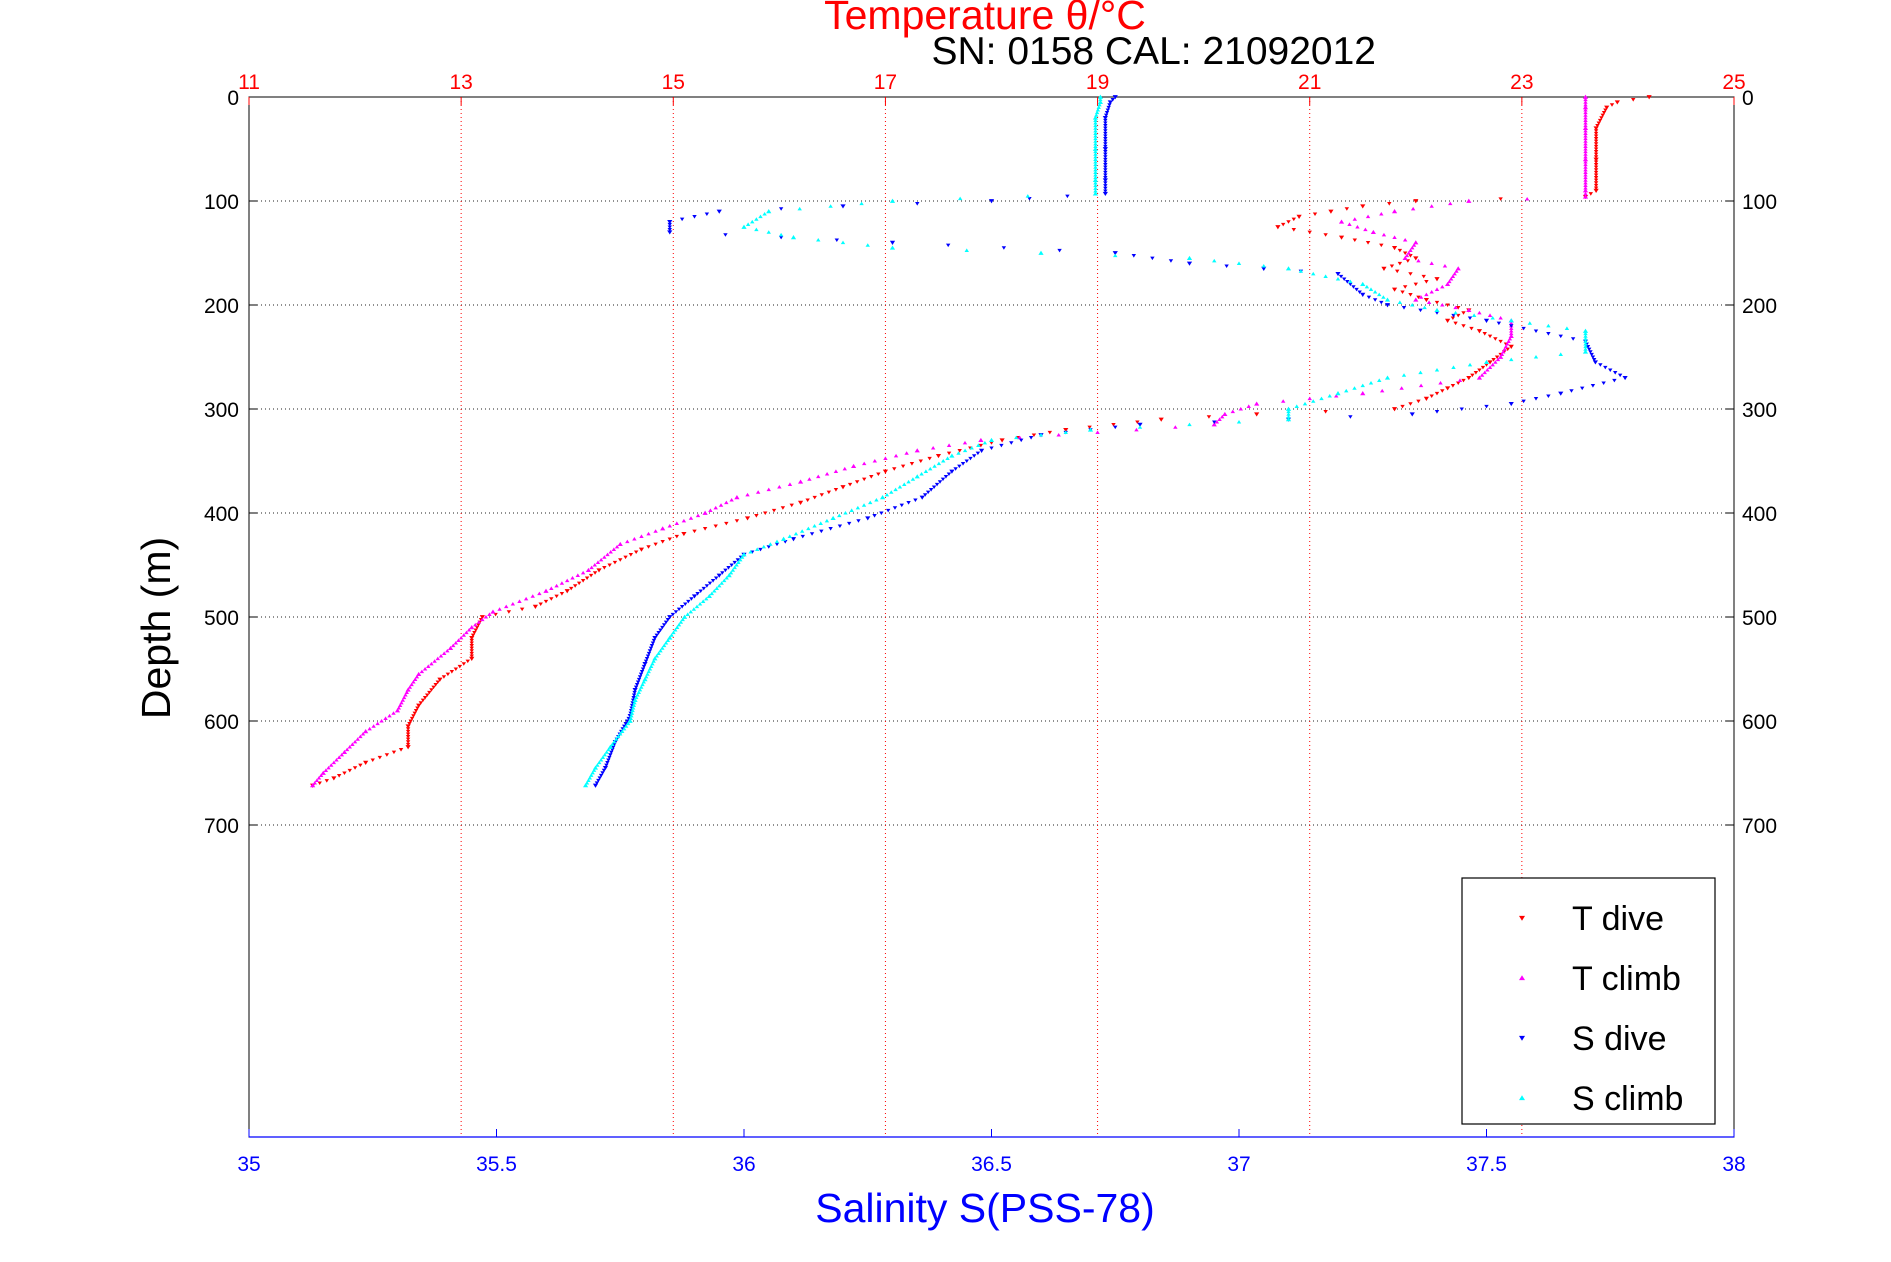 The width and height of the screenshot is (1891, 1262). Describe the element at coordinates (885, 82) in the screenshot. I see `x-top-tick-label: 17` at that location.